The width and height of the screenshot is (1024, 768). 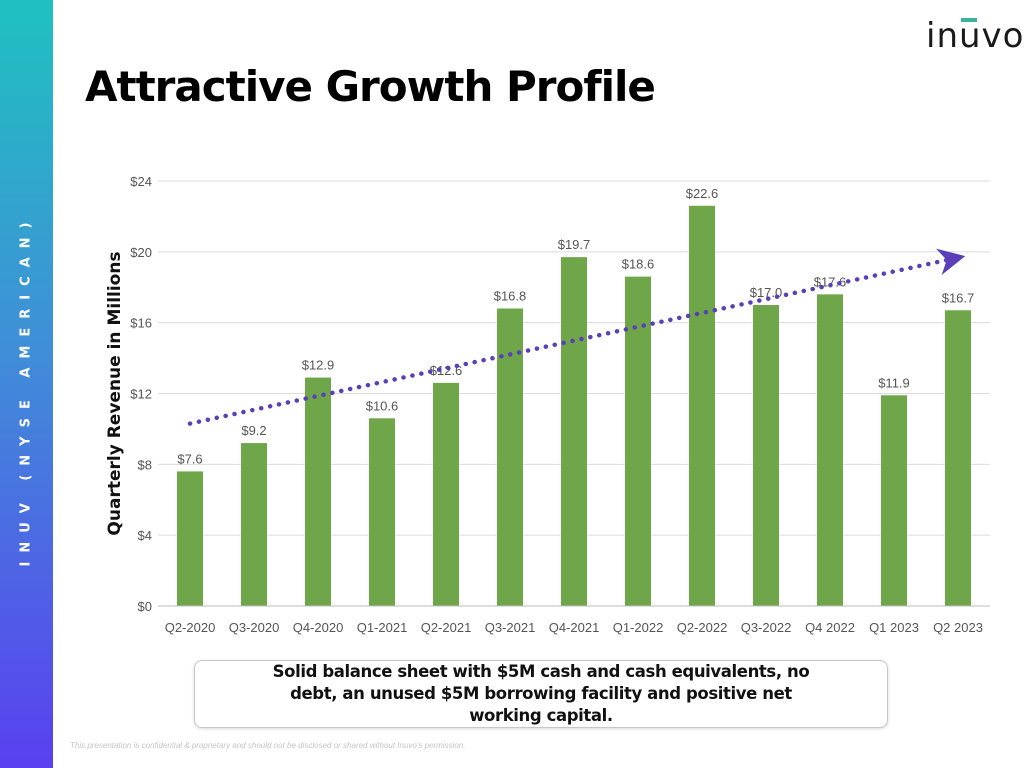 I want to click on y-tick-label: $0, so click(x=145, y=606).